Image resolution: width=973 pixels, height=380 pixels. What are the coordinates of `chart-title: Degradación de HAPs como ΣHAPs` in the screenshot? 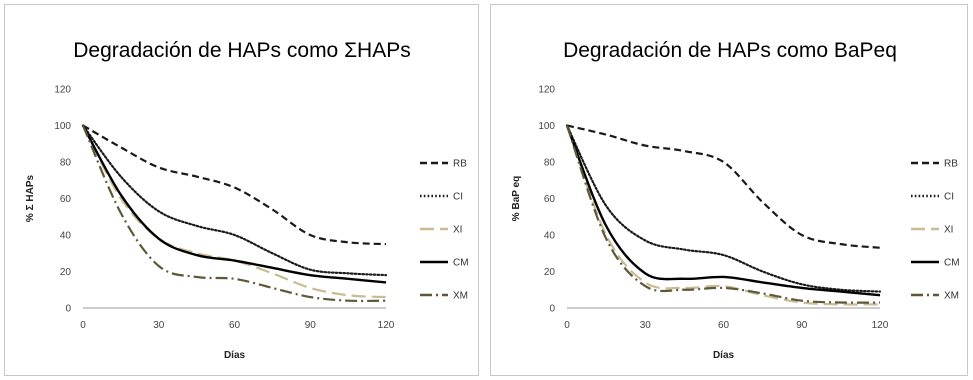 It's located at (241, 50).